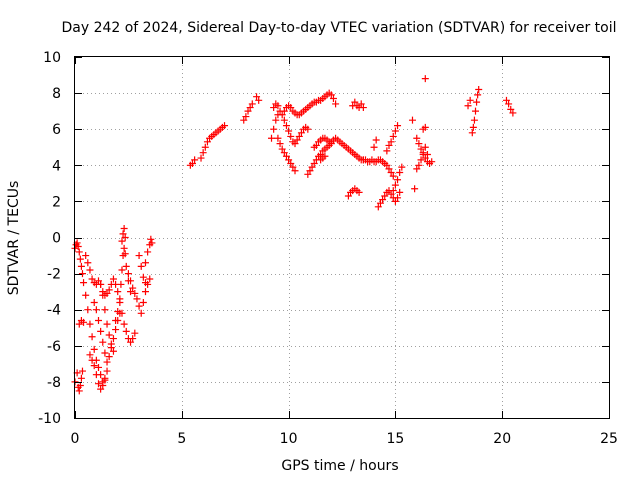 The width and height of the screenshot is (640, 480). What do you see at coordinates (395, 439) in the screenshot?
I see `x-tick-label: 15` at bounding box center [395, 439].